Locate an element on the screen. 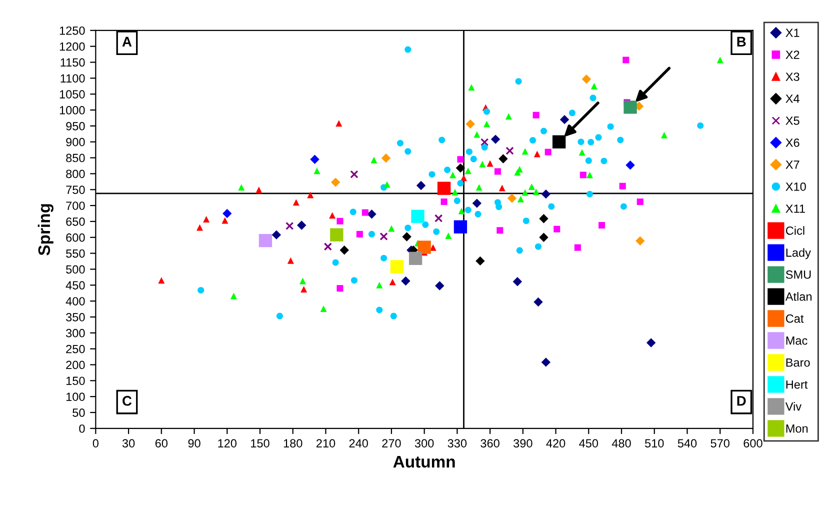  legend-label: Hert is located at coordinates (797, 384).